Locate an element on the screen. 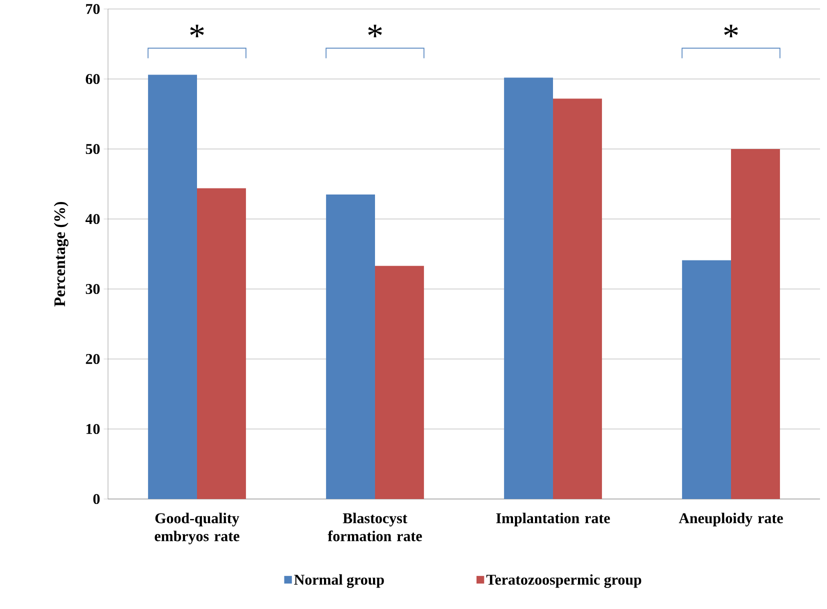  x-tick-label: Implantation rate is located at coordinates (553, 519).